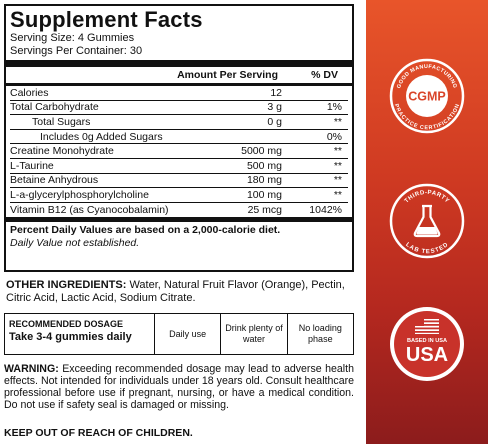  I want to click on row-name: Total Sugars, so click(61, 121).